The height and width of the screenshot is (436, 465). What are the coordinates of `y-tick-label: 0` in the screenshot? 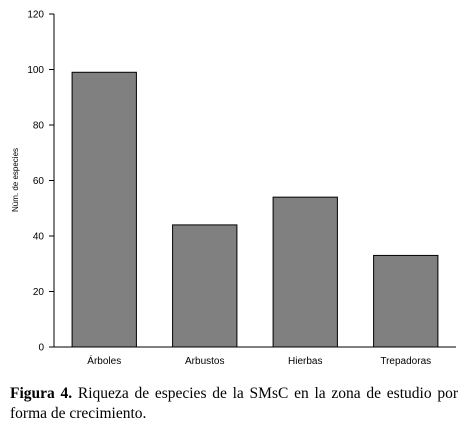 It's located at (41, 348).